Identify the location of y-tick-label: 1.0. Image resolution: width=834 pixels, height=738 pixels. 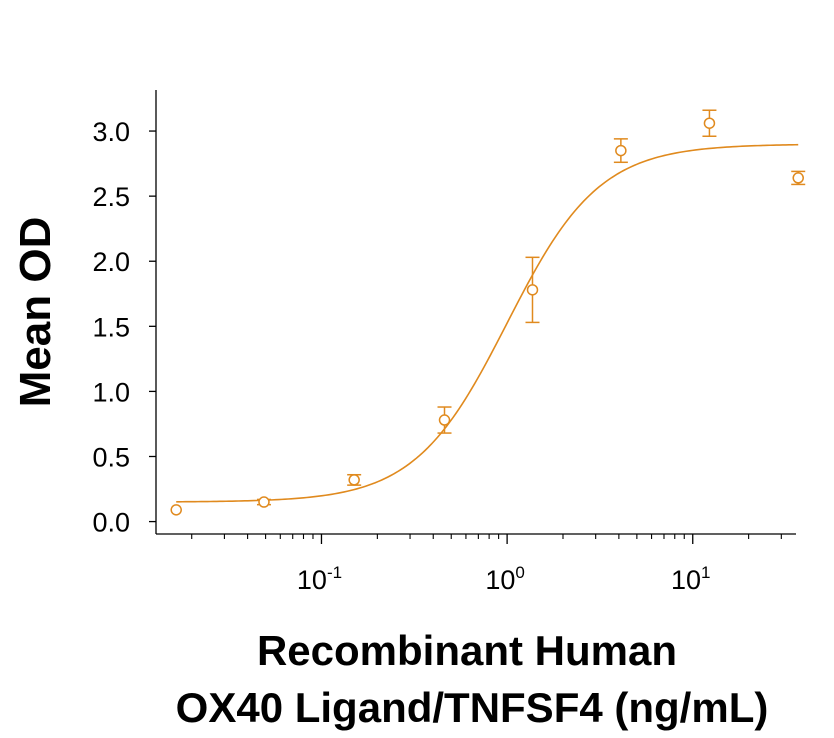
(111, 392).